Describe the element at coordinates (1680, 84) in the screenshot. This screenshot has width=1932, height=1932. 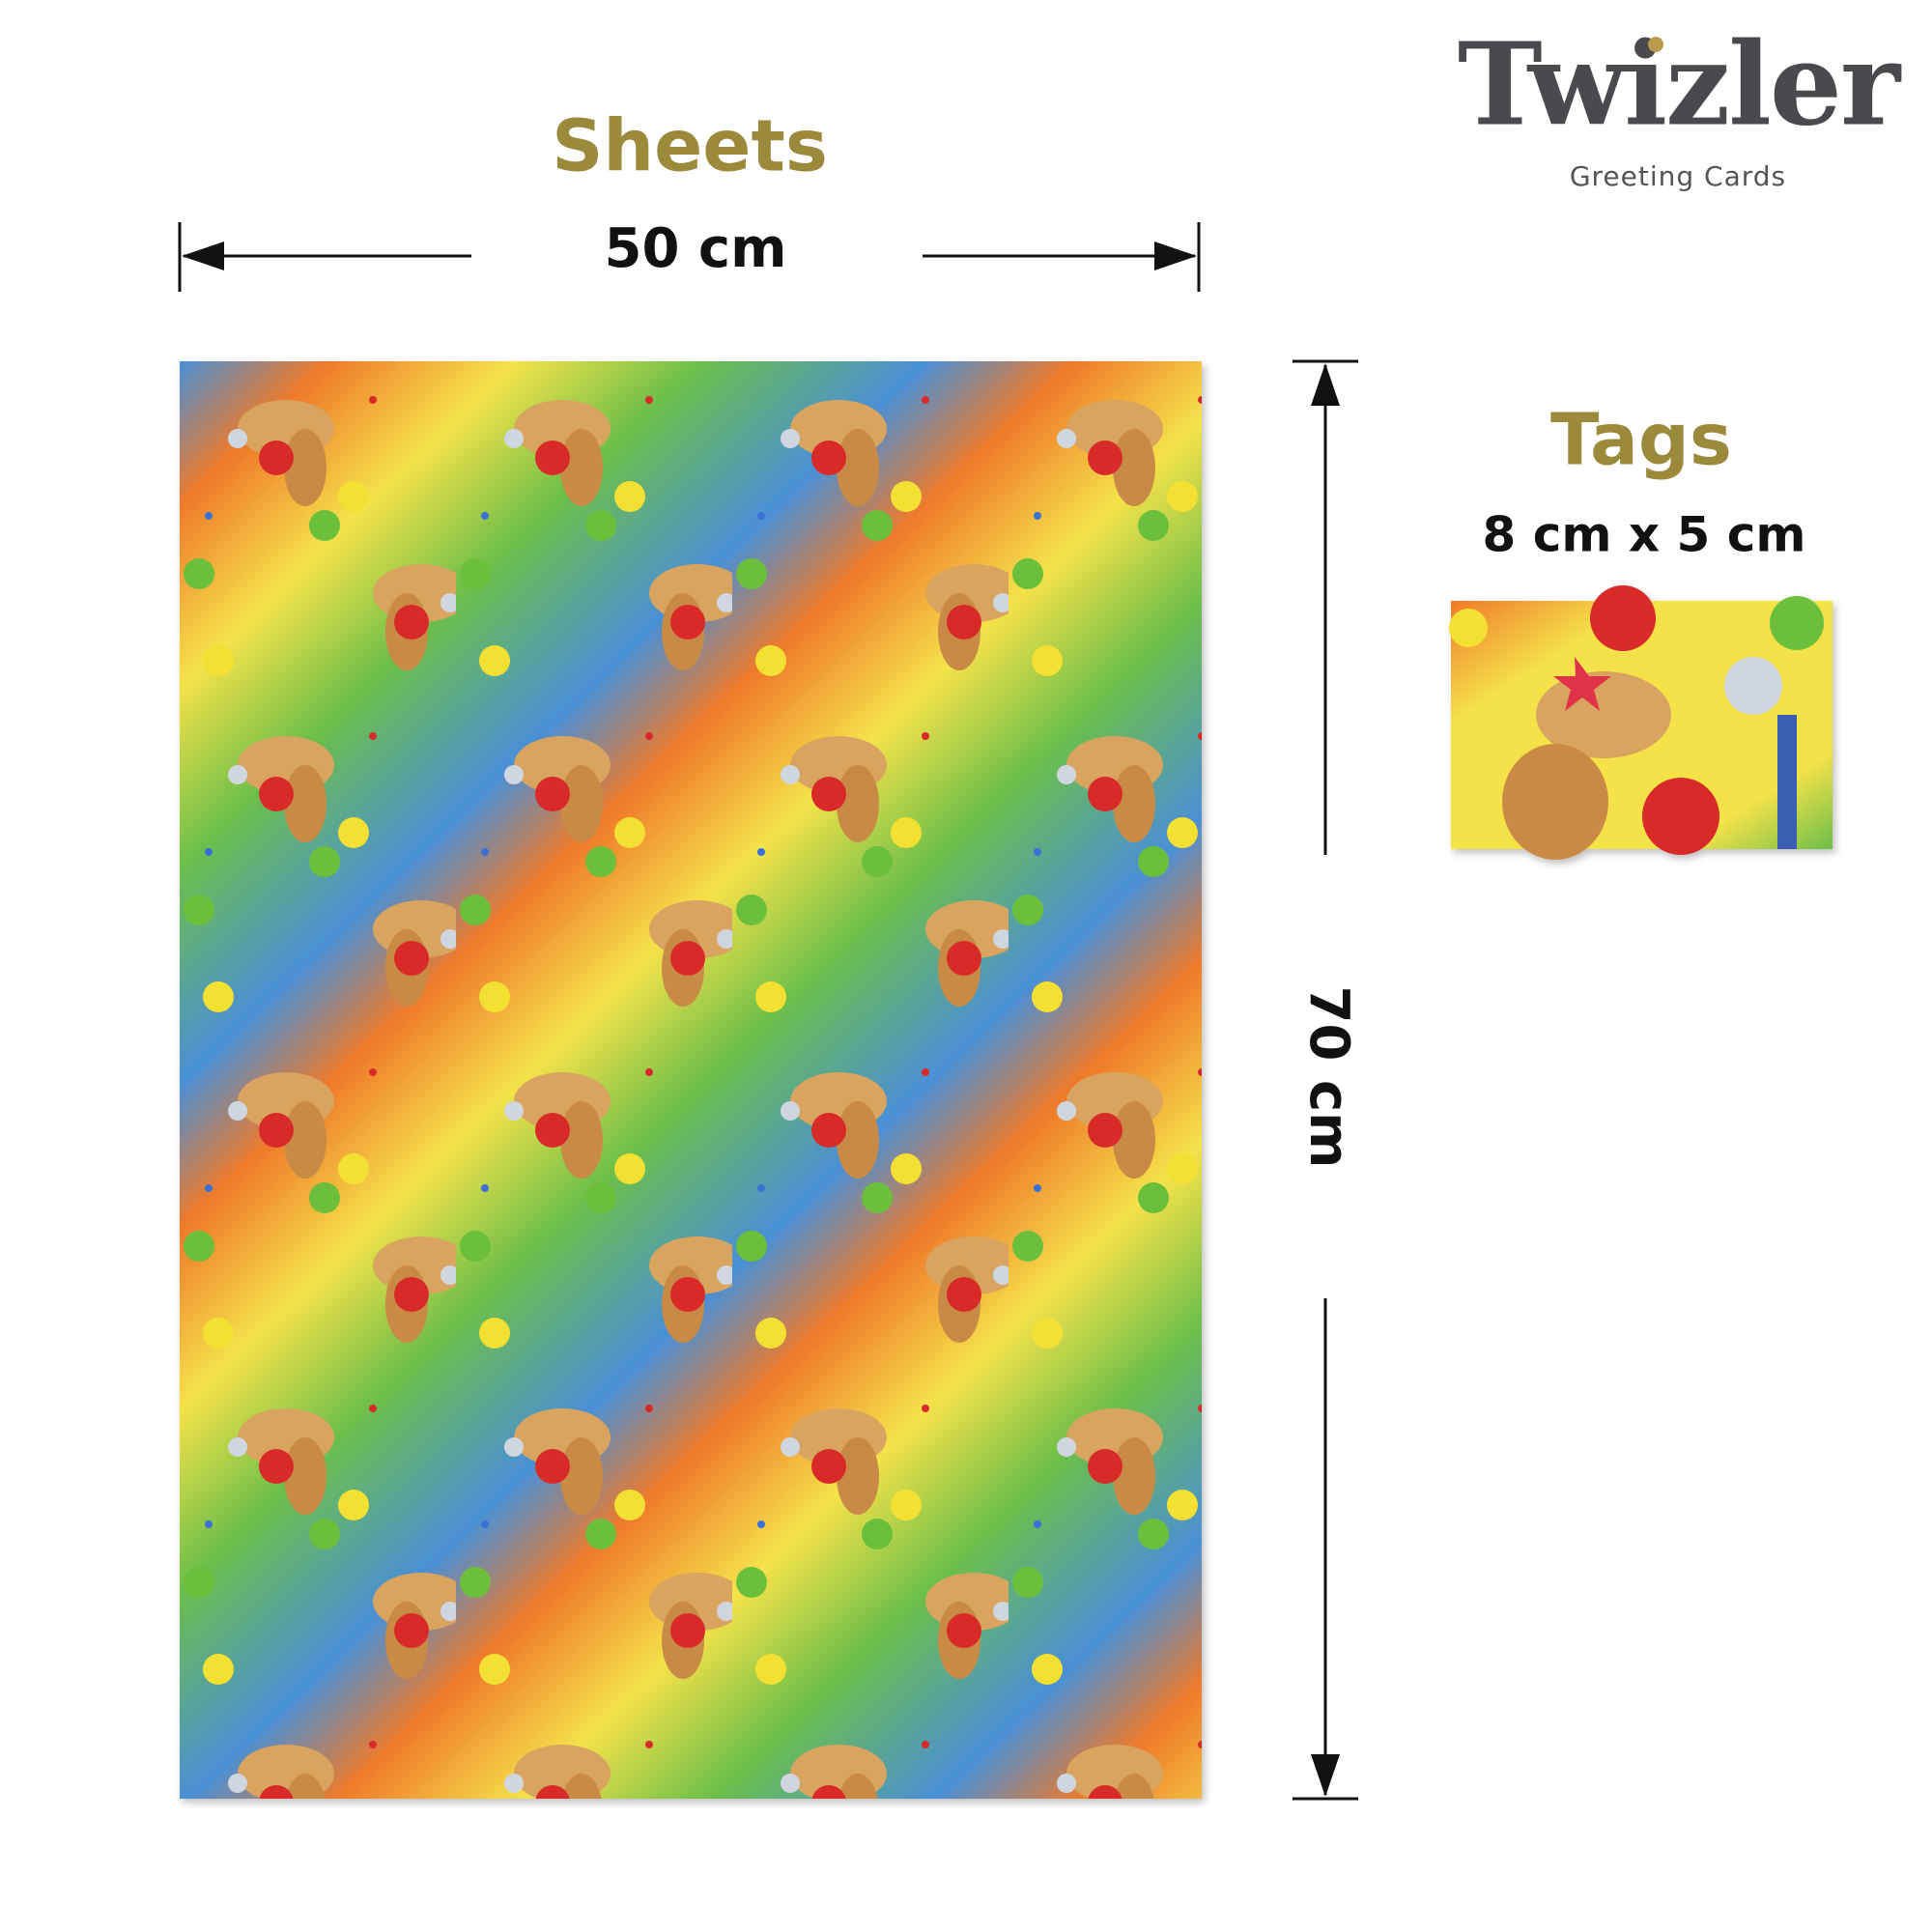
I see `brand-name: Twizler` at that location.